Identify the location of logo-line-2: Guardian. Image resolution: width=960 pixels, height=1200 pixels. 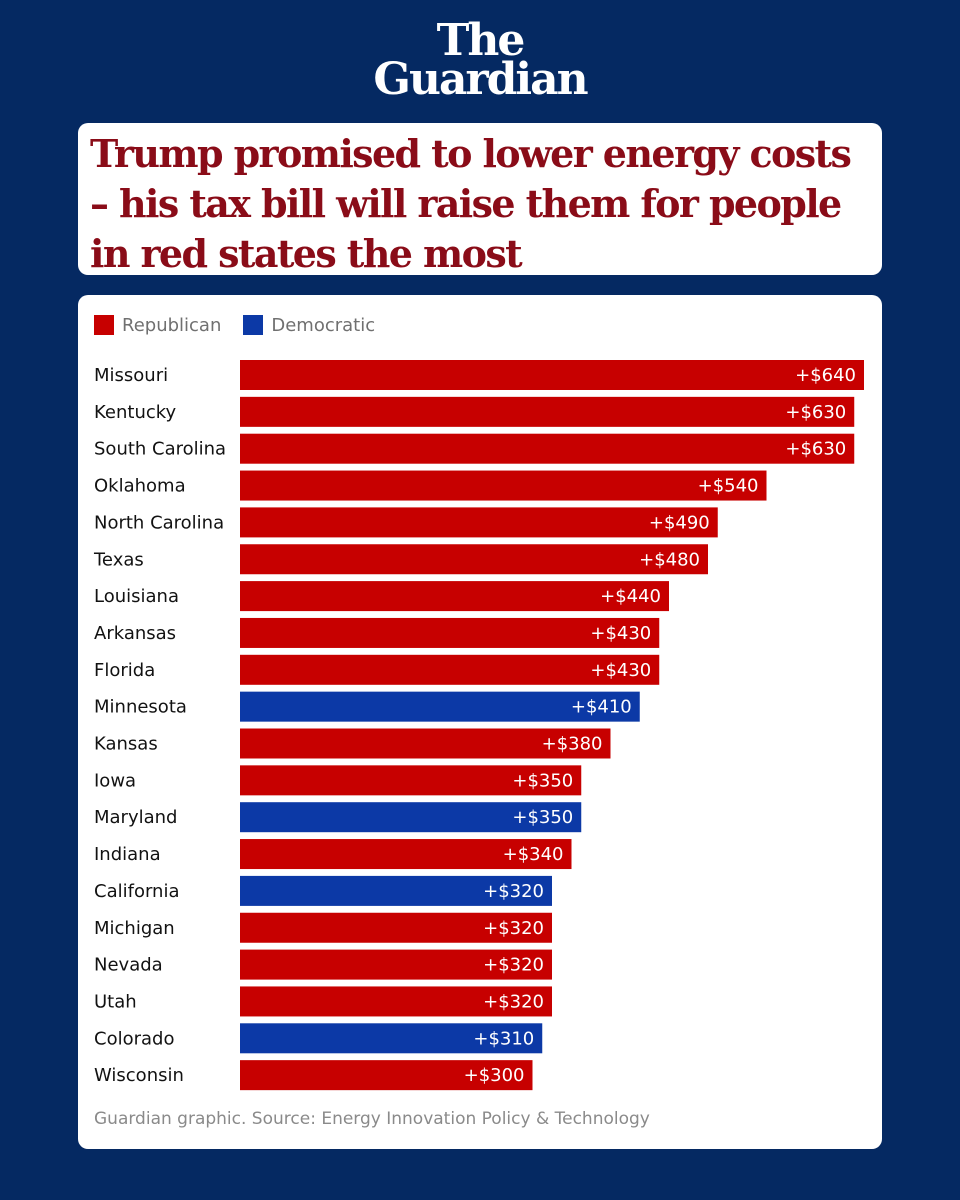
(480, 79).